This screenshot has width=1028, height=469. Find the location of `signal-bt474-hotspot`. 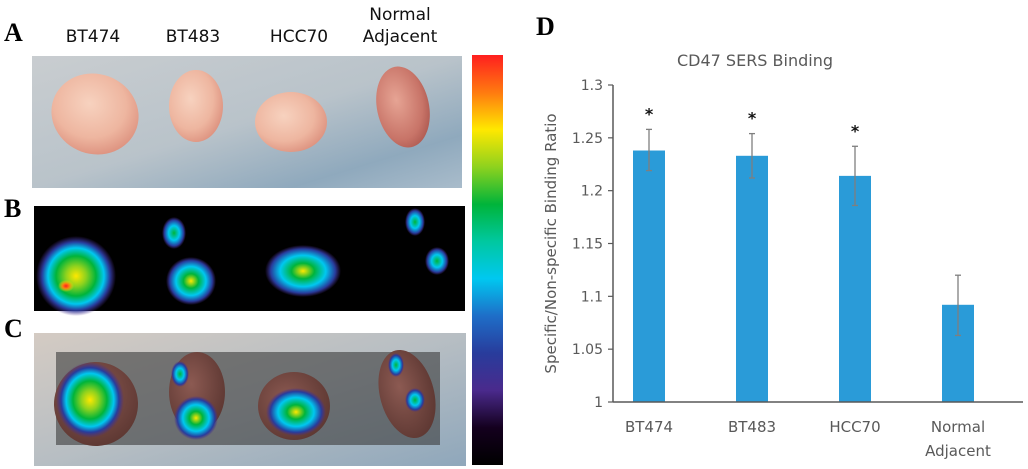

signal-bt474-hotspot is located at coordinates (66, 286).